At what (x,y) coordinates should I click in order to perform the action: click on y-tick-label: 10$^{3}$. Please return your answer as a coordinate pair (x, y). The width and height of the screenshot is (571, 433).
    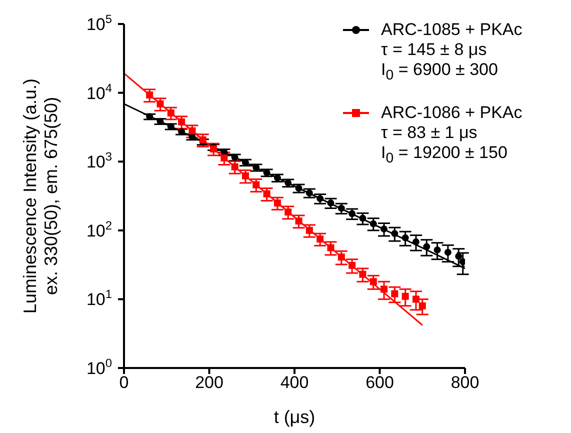
    Looking at the image, I should click on (99, 161).